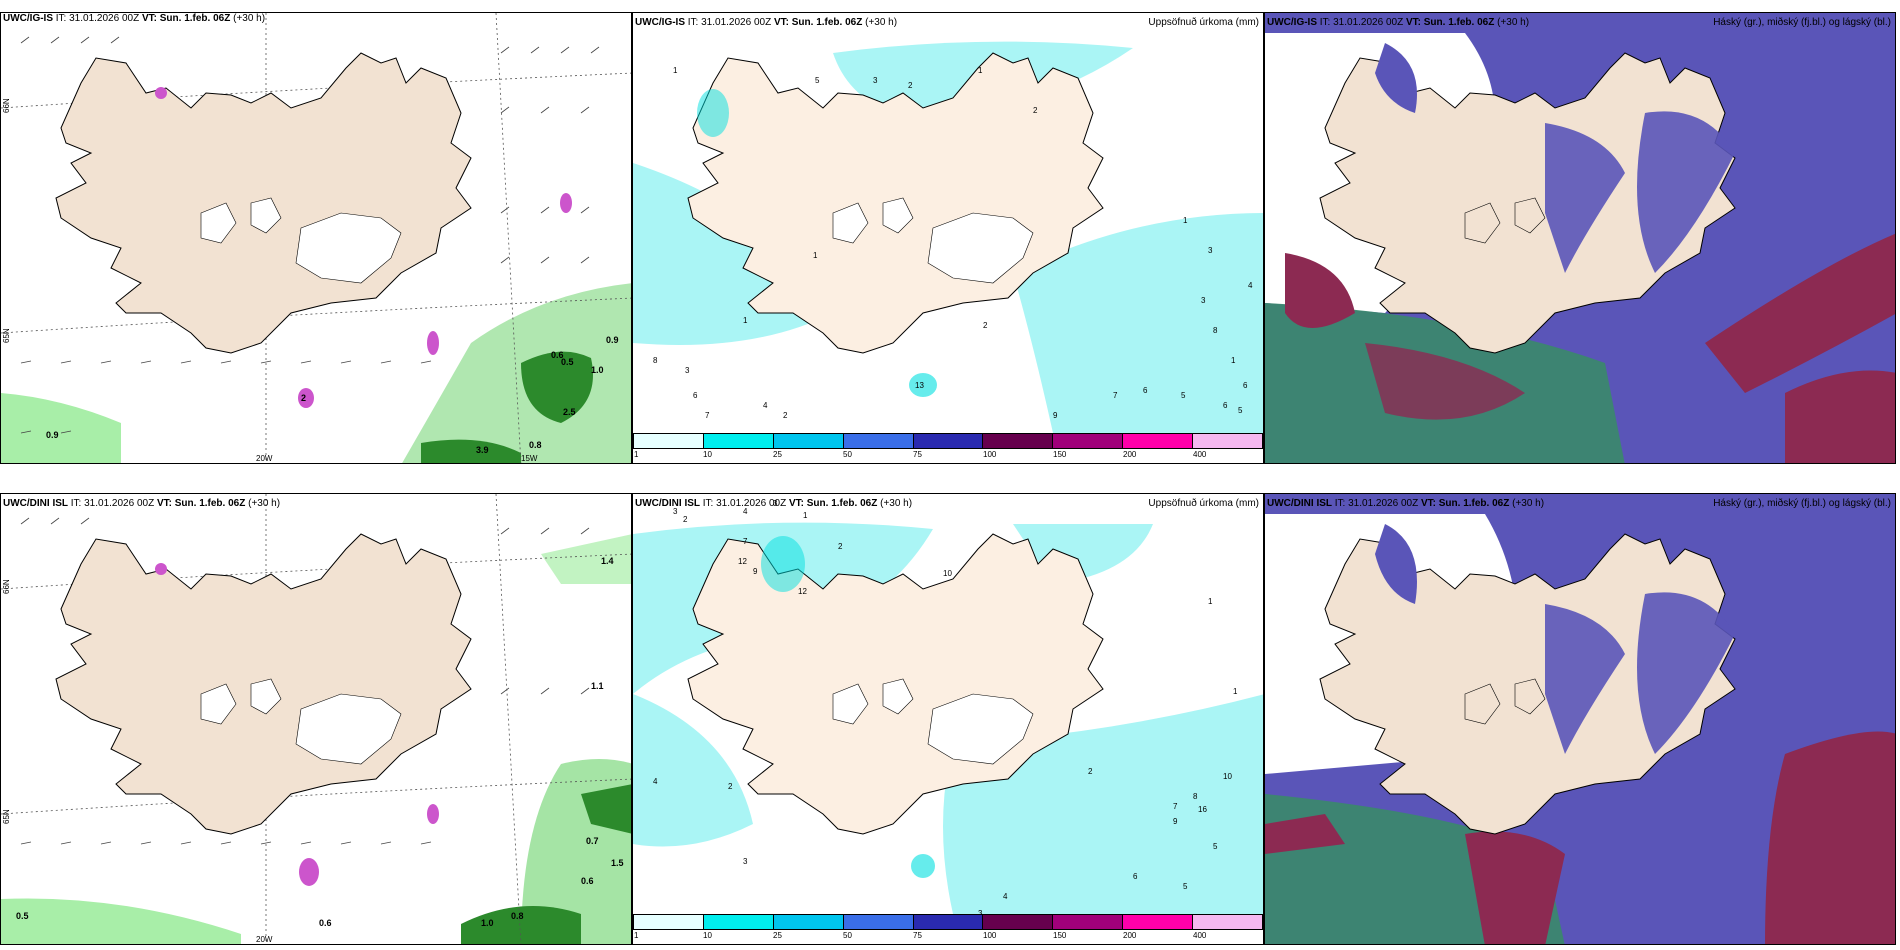 The height and width of the screenshot is (950, 1900). Describe the element at coordinates (6, 816) in the screenshot. I see `lat-65n: 65N` at that location.